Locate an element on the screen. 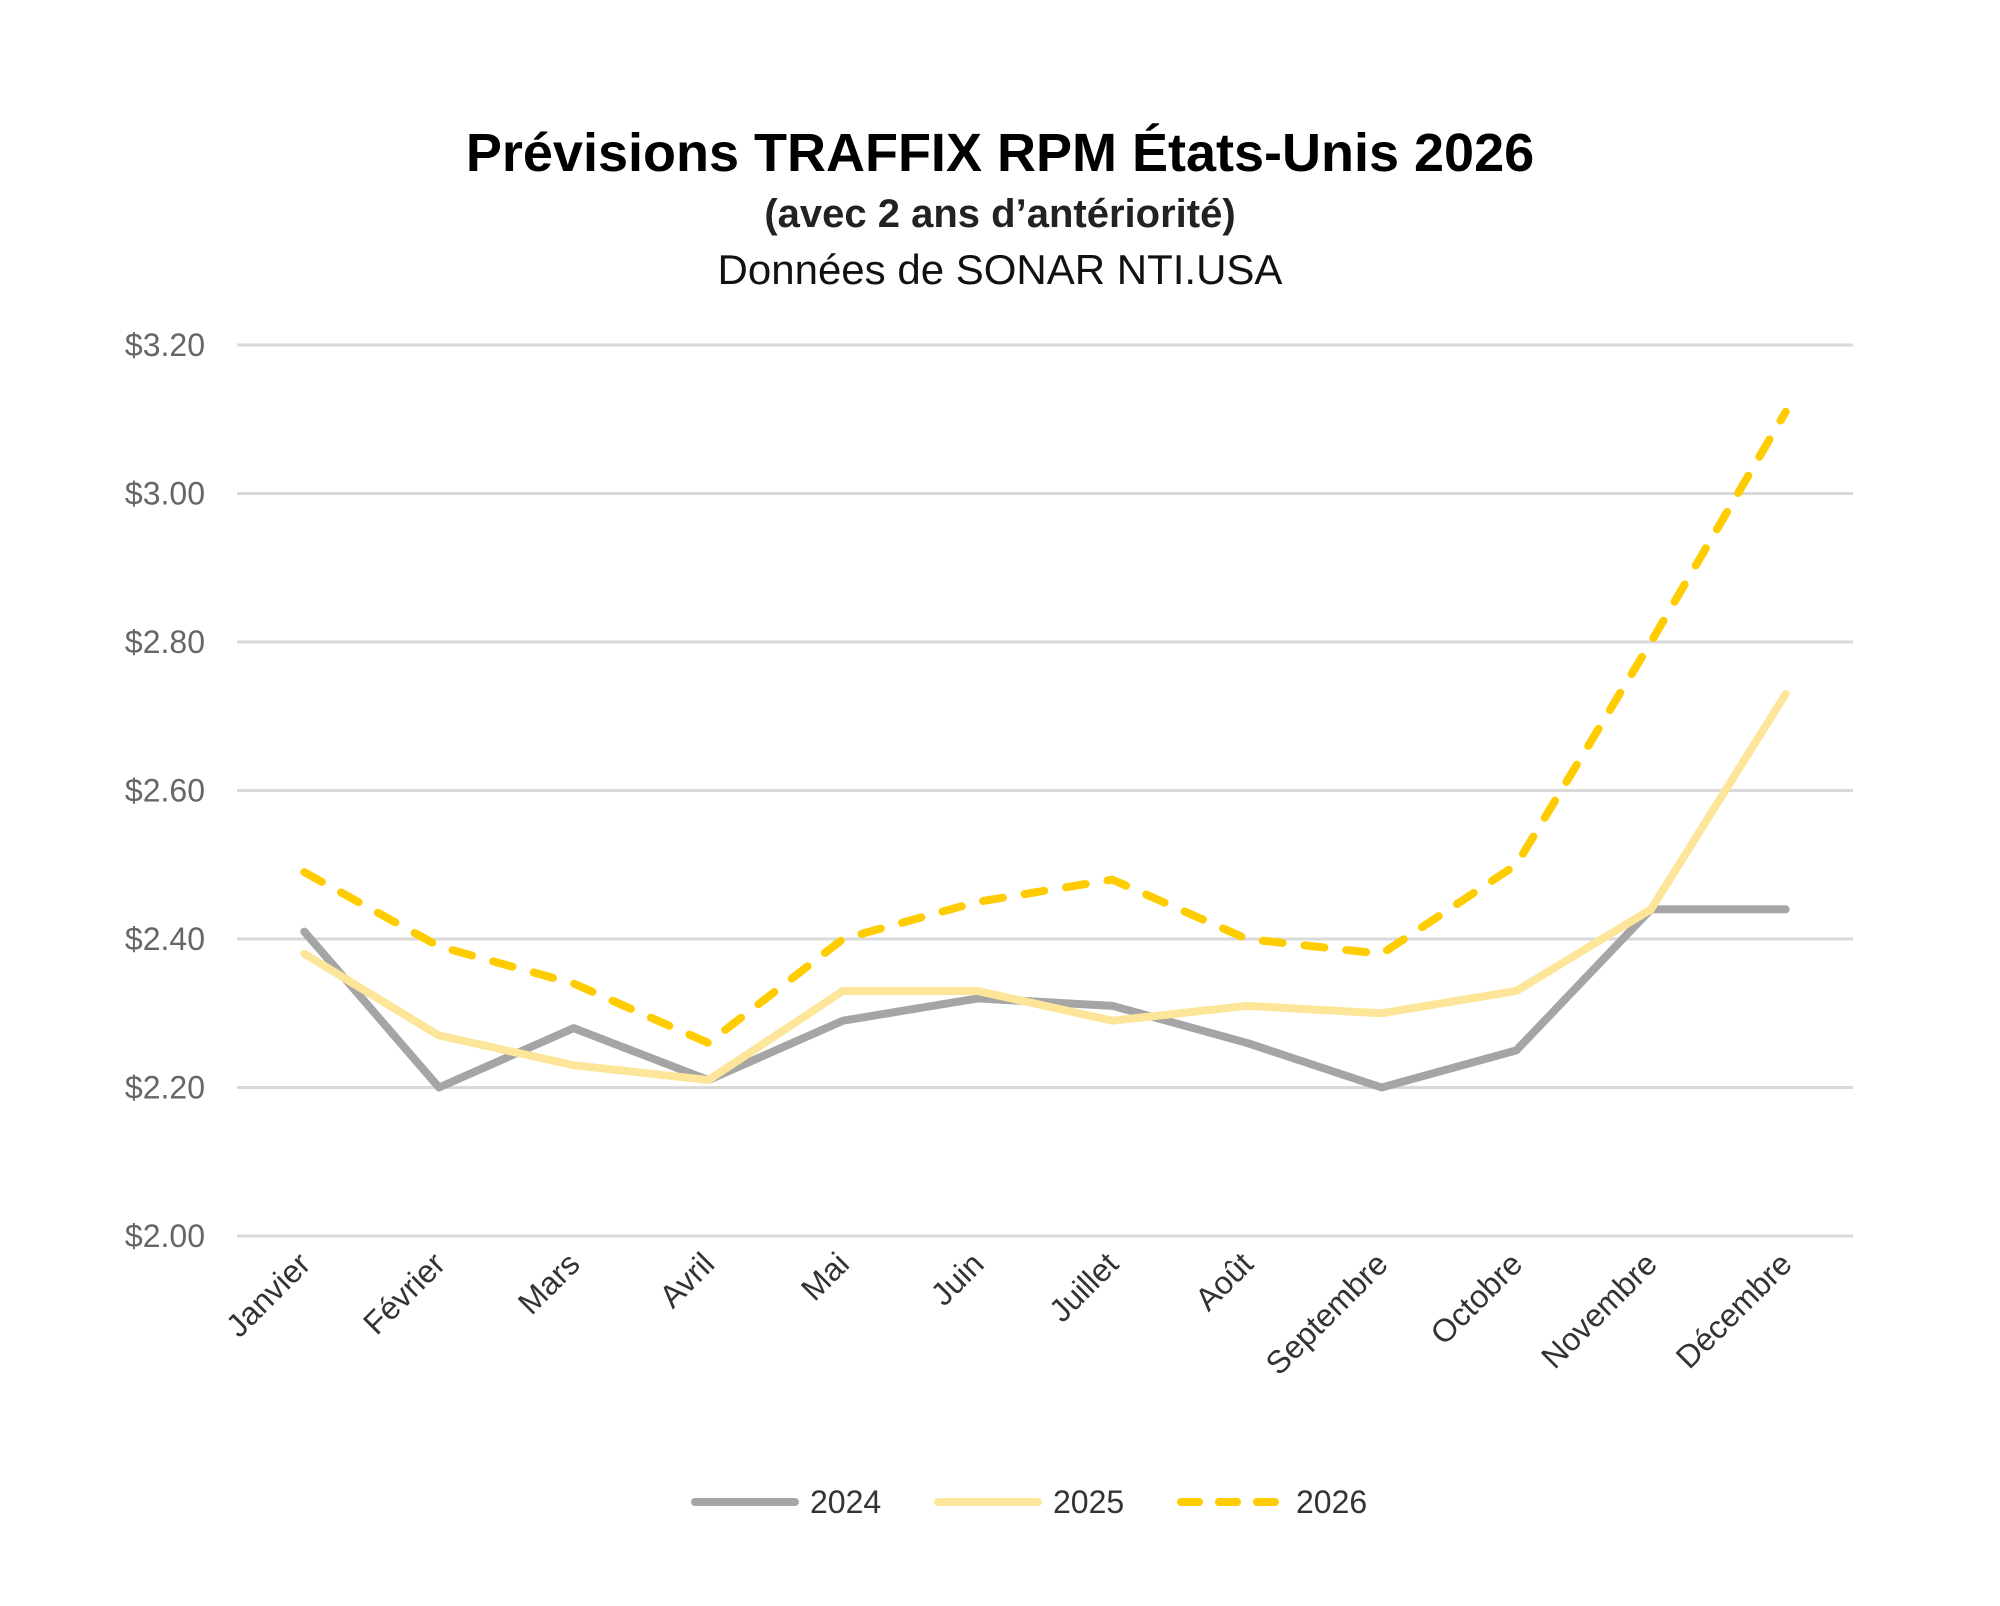 Image resolution: width=2000 pixels, height=1606 pixels. y-tick-label: $3.00 is located at coordinates (165, 494).